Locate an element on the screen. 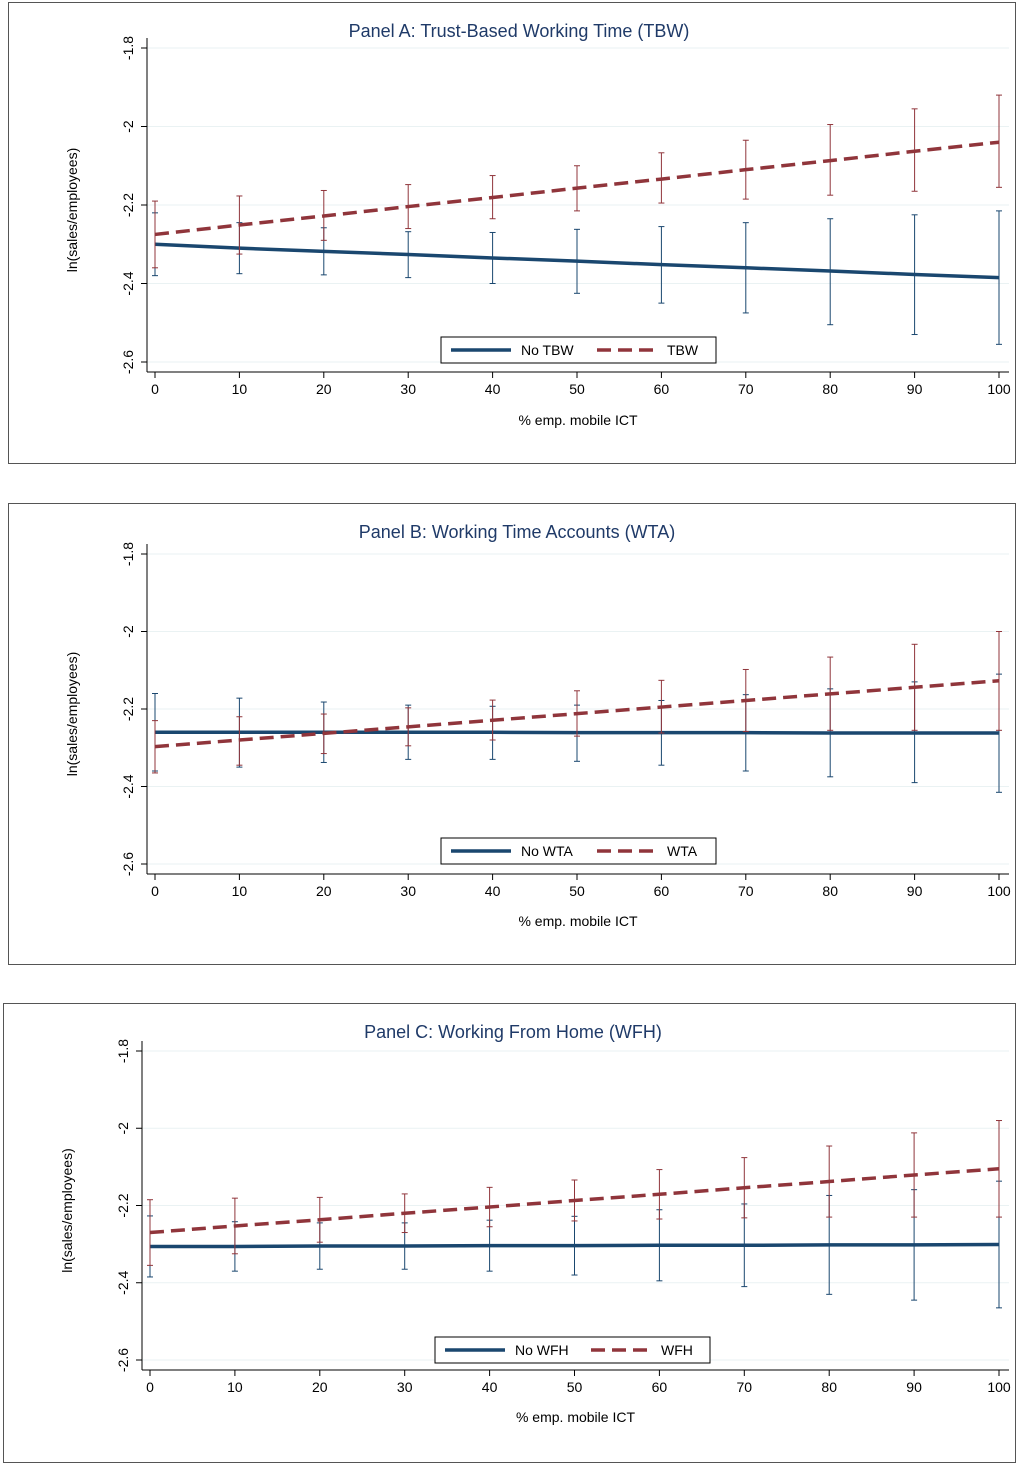  chart-title: Panel A: Trust-Based Working Time (TBW) is located at coordinates (519, 31).